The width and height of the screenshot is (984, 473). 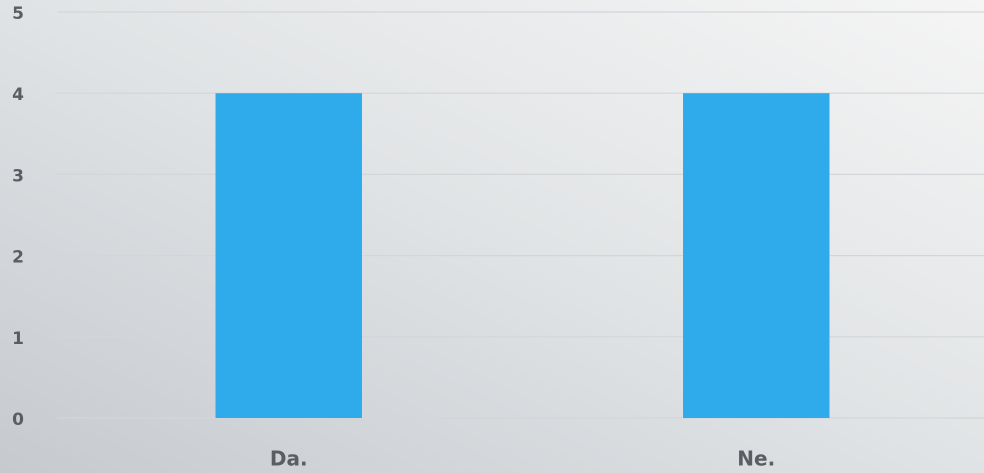 I want to click on y-tick-label: 0, so click(x=18, y=420).